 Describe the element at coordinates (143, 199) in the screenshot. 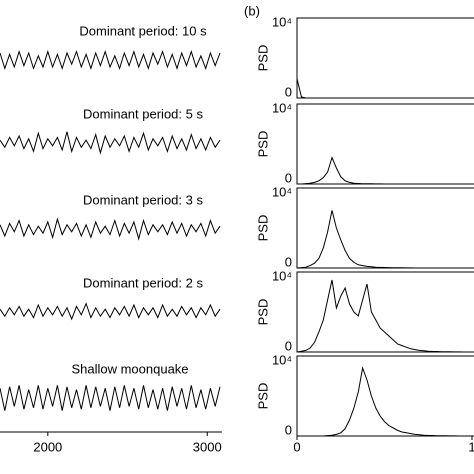

I see `trace-label: Dominant period: 3 s` at that location.